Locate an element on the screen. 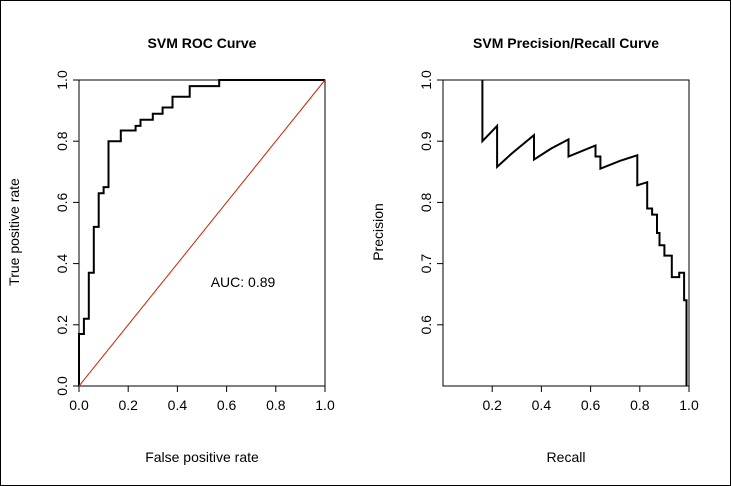  roc-ytick-label: 1.0 is located at coordinates (62, 80).